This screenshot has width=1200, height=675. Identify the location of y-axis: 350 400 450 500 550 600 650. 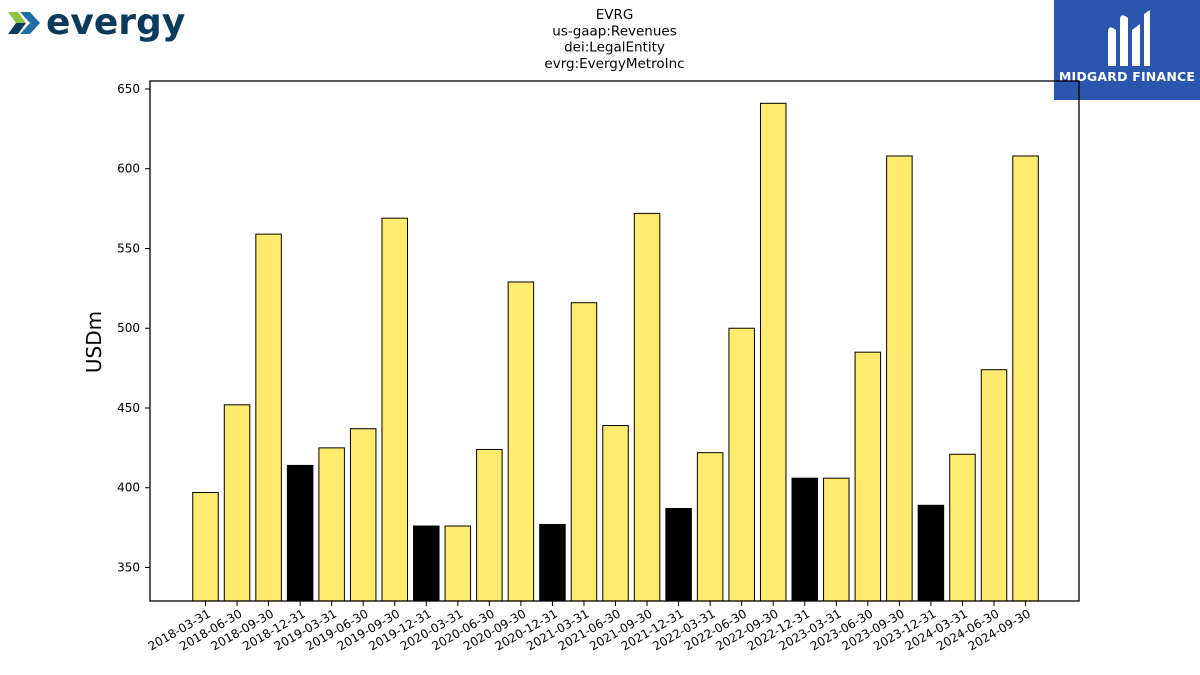
(133, 328).